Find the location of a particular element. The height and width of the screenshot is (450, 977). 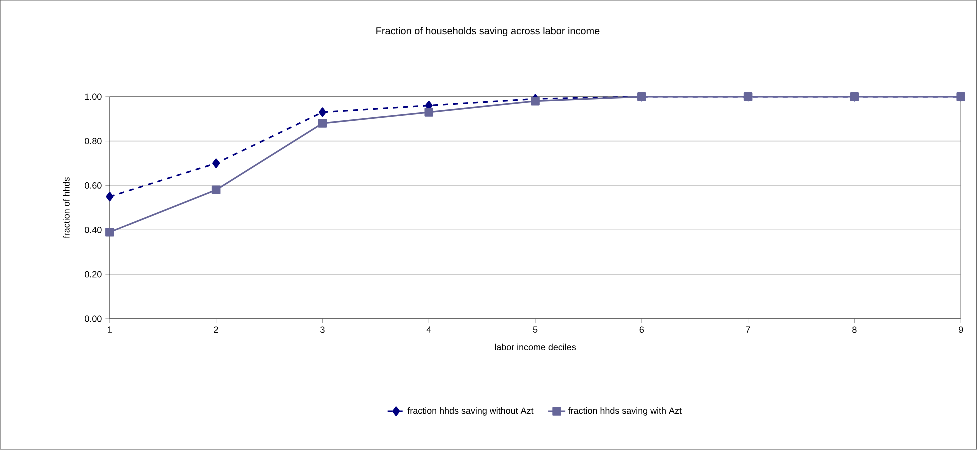

y-tick-label: 0.40 is located at coordinates (93, 230).